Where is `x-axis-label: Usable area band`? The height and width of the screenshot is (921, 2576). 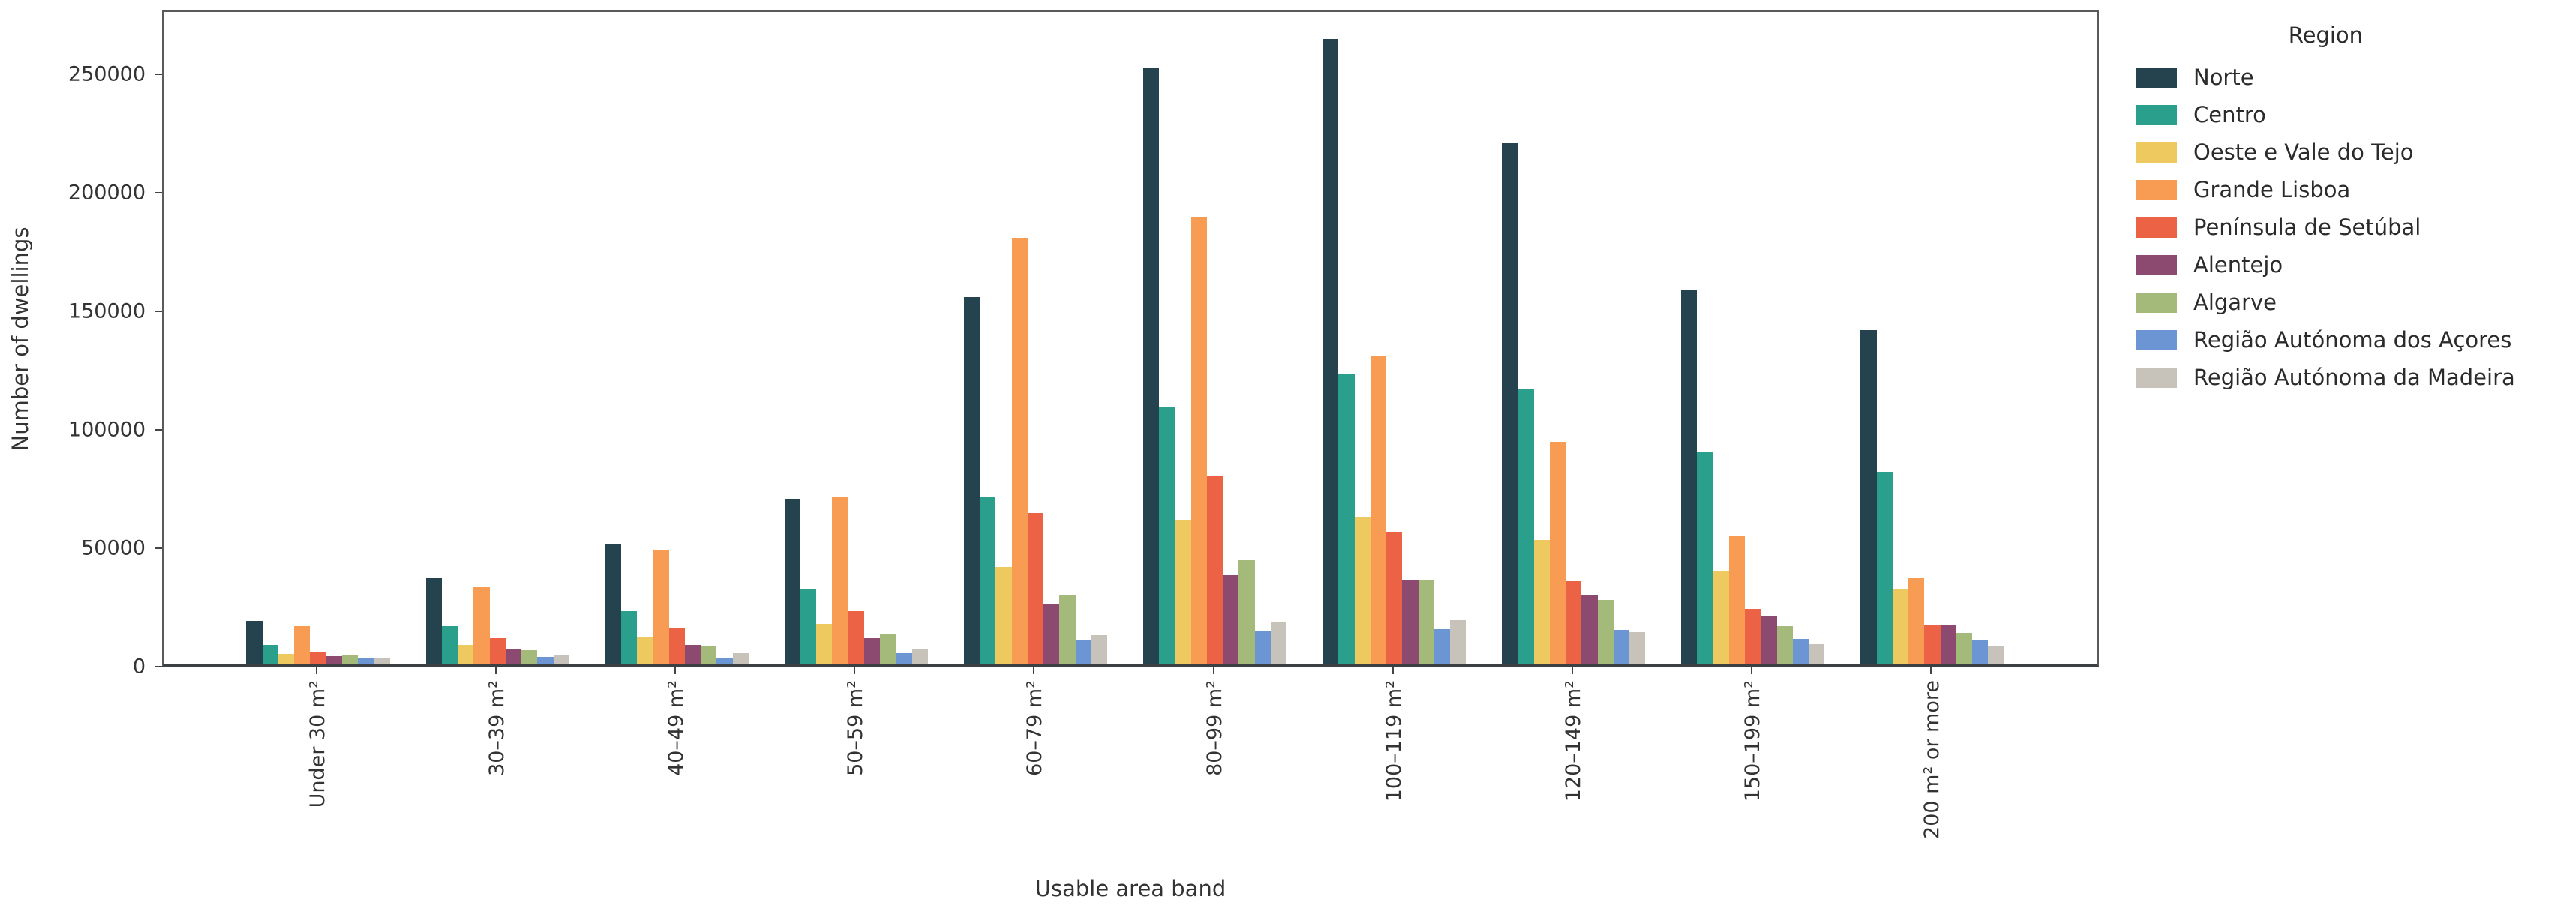
x-axis-label: Usable area band is located at coordinates (1130, 889).